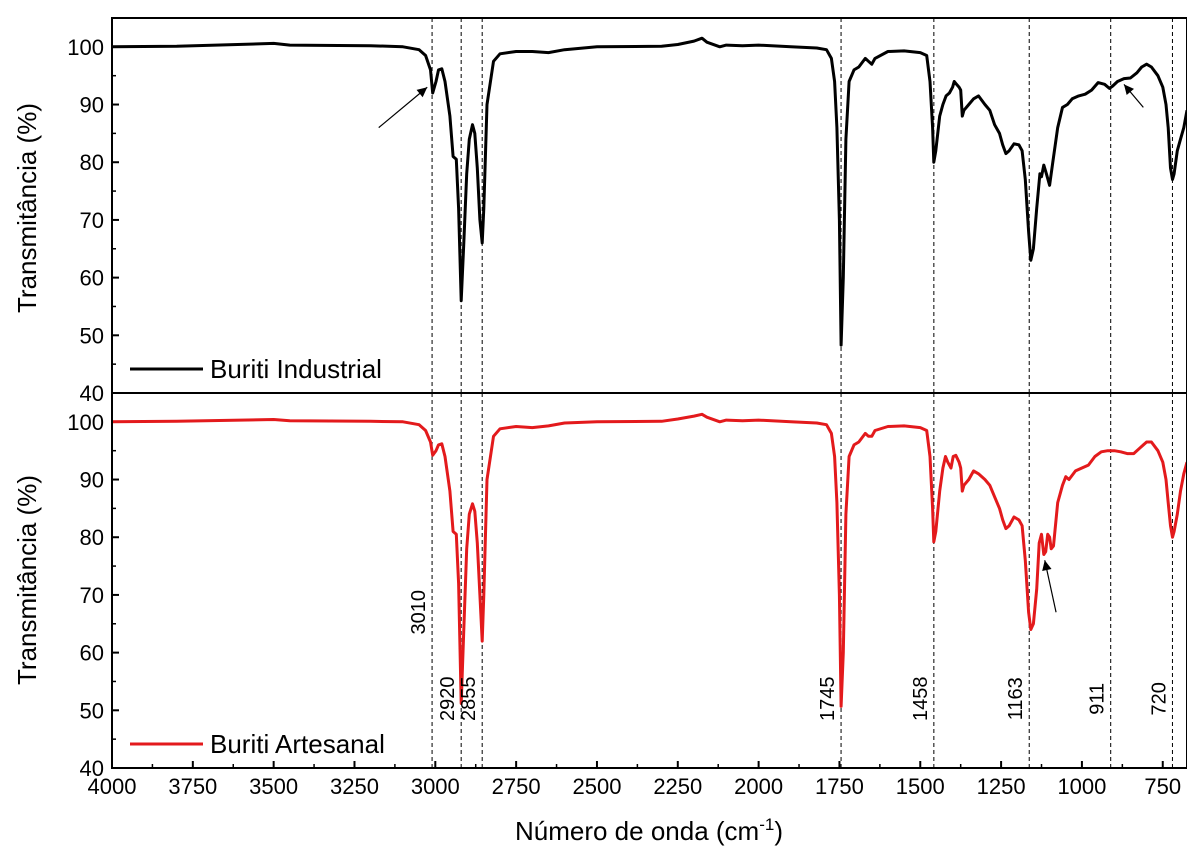 Image resolution: width=1187 pixels, height=846 pixels. Describe the element at coordinates (354, 786) in the screenshot. I see `x-tick-label-3250: 3250` at that location.